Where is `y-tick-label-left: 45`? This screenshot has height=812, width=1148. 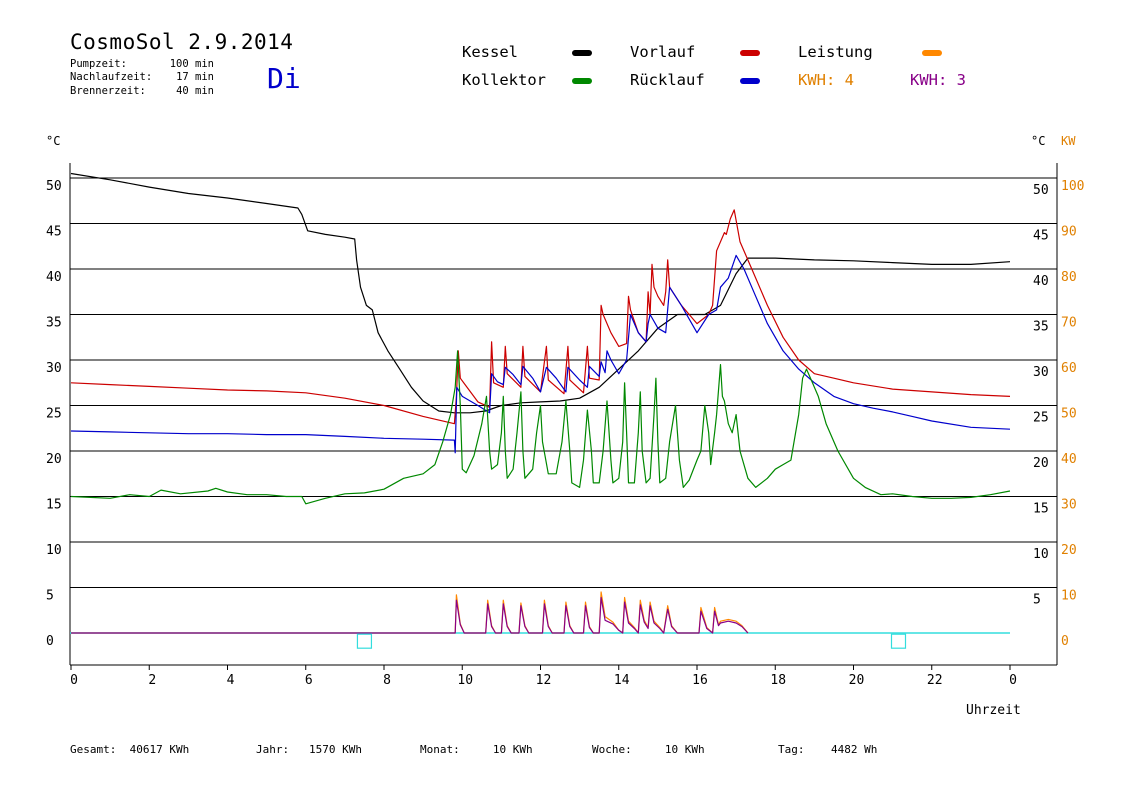 y-tick-label-left: 45 is located at coordinates (54, 232).